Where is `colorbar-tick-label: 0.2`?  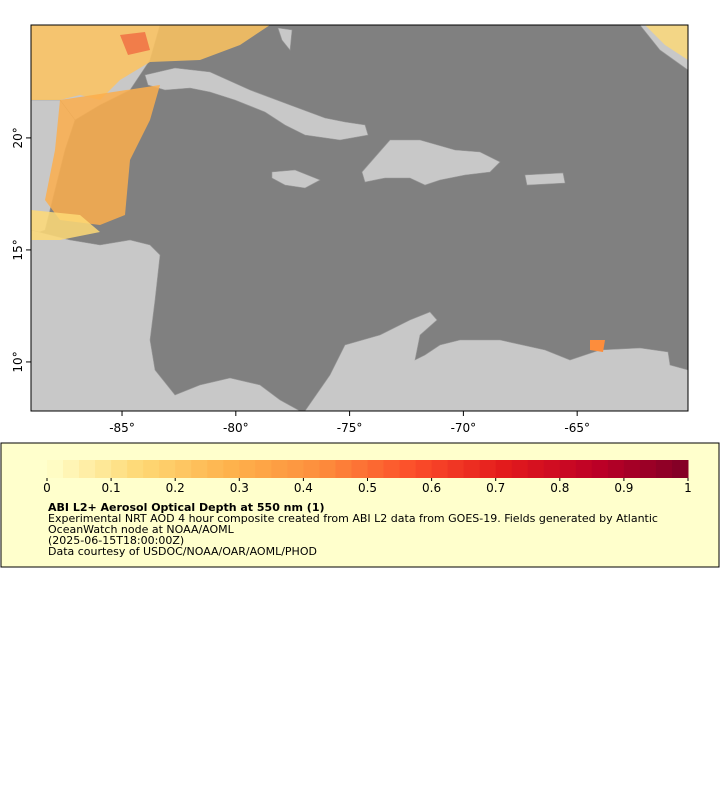
colorbar-tick-label: 0.2 is located at coordinates (175, 488).